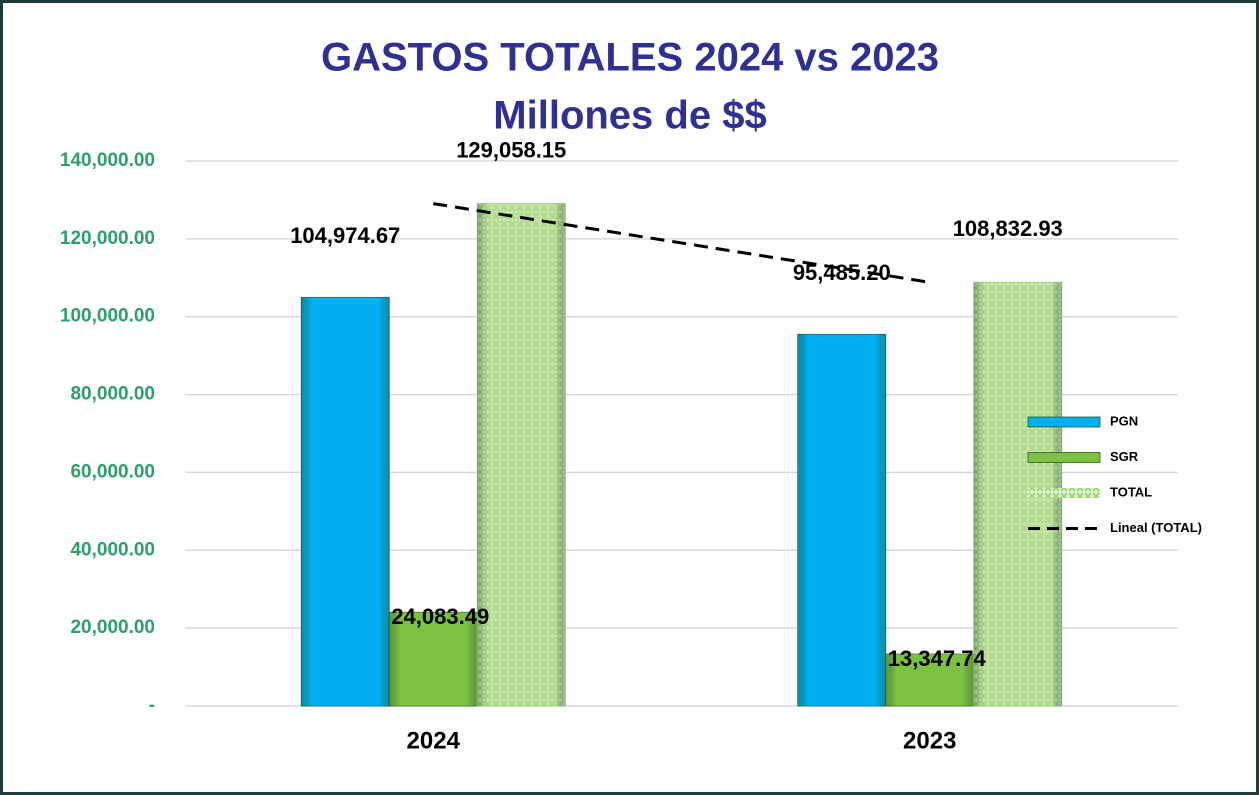 The height and width of the screenshot is (795, 1259). I want to click on y-tick-label: 100,000.00, so click(107, 316).